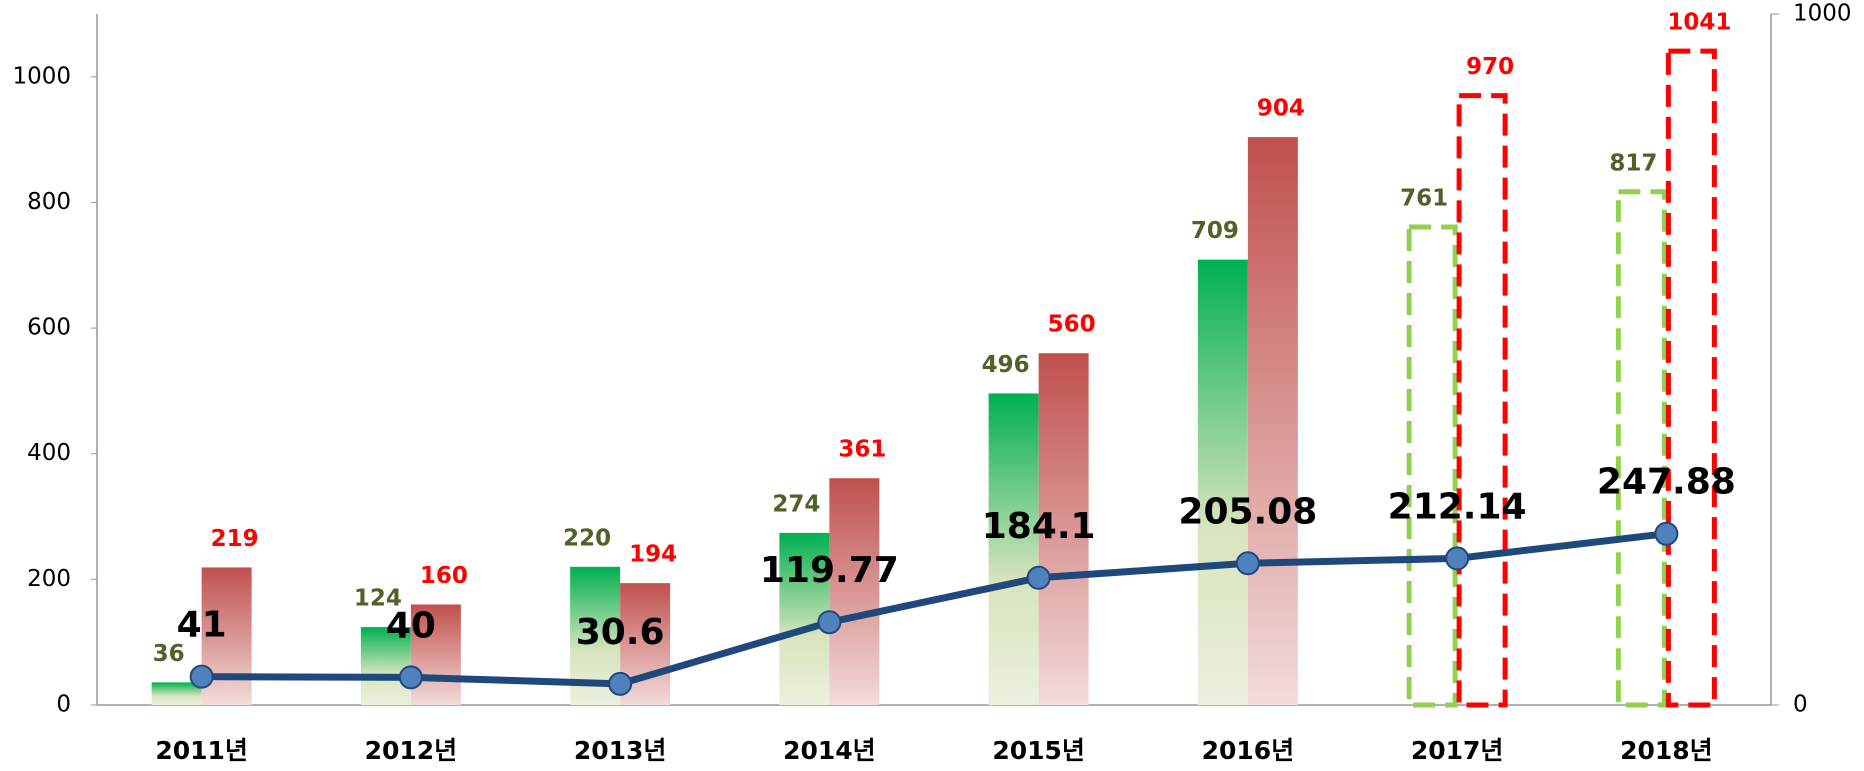 This screenshot has height=771, width=1864. Describe the element at coordinates (1006, 365) in the screenshot. I see `value-label: 496` at that location.